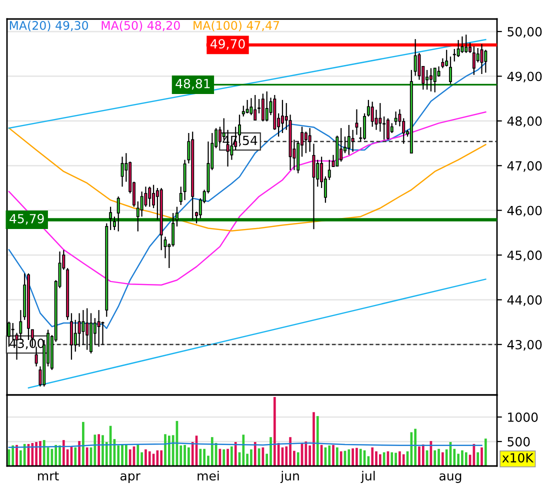 The image size is (545, 500). What do you see at coordinates (227, 44) in the screenshot?
I see `ref-line-label: 49,70` at bounding box center [227, 44].